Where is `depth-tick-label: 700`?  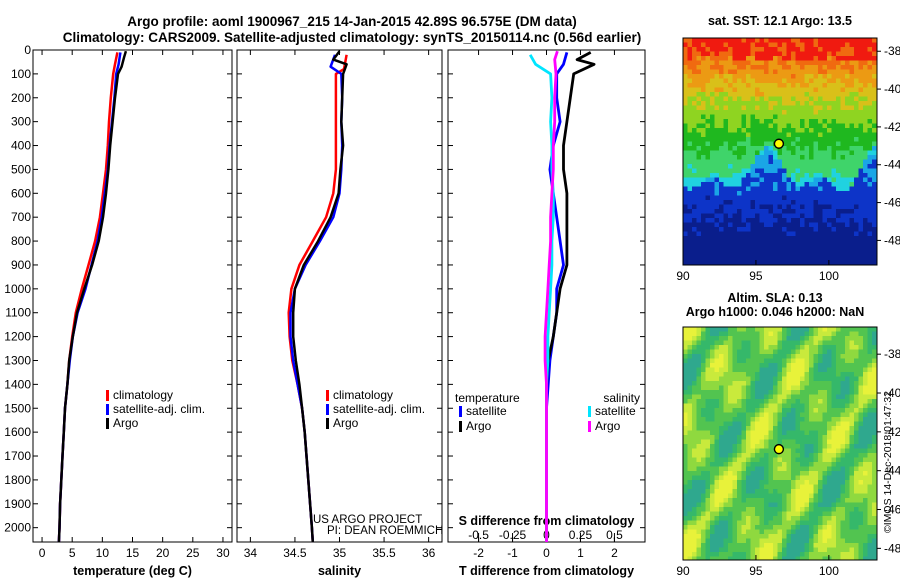
depth-tick-label: 700 is located at coordinates (21, 217).